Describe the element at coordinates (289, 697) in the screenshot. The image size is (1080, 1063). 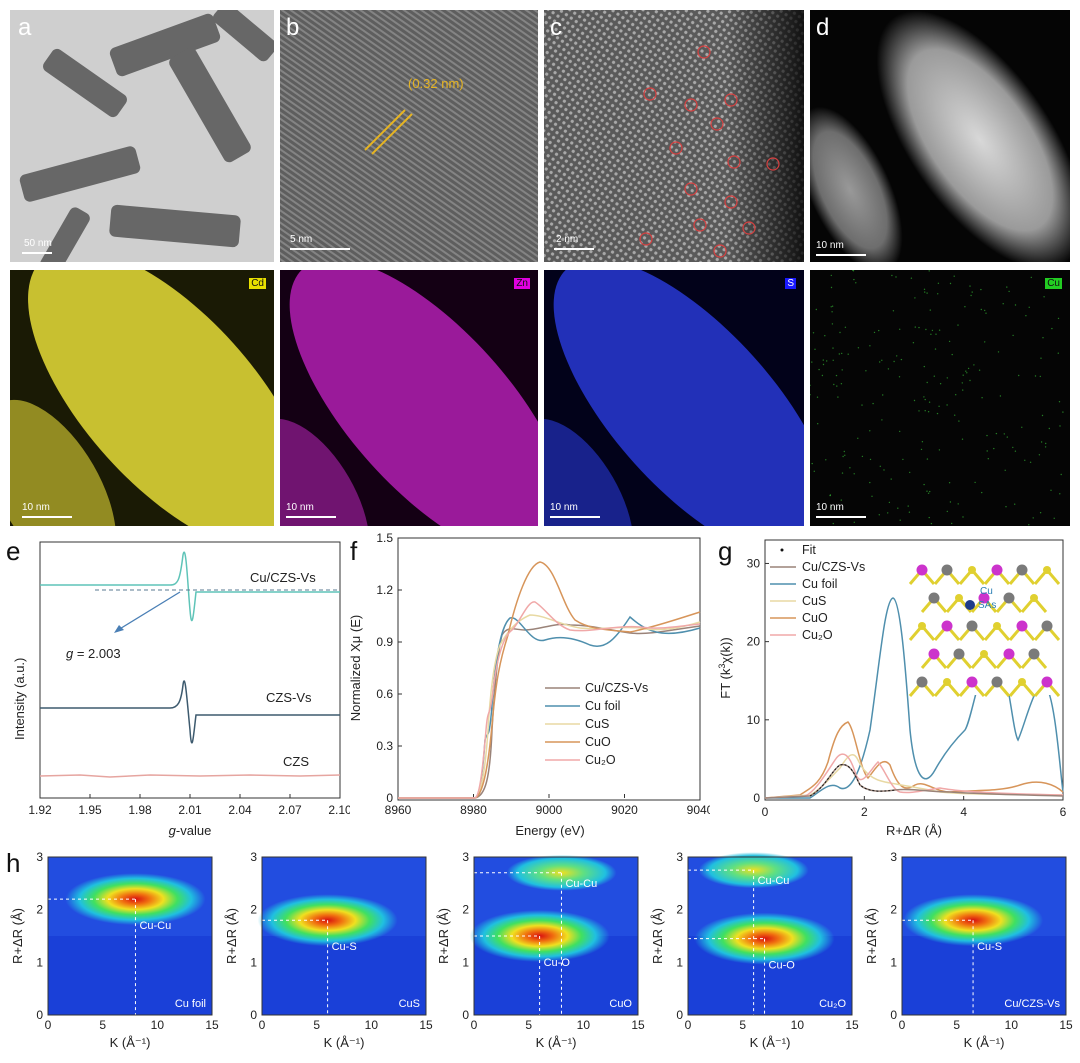
I see `series-label-czs-vs: CZS-Vs` at that location.